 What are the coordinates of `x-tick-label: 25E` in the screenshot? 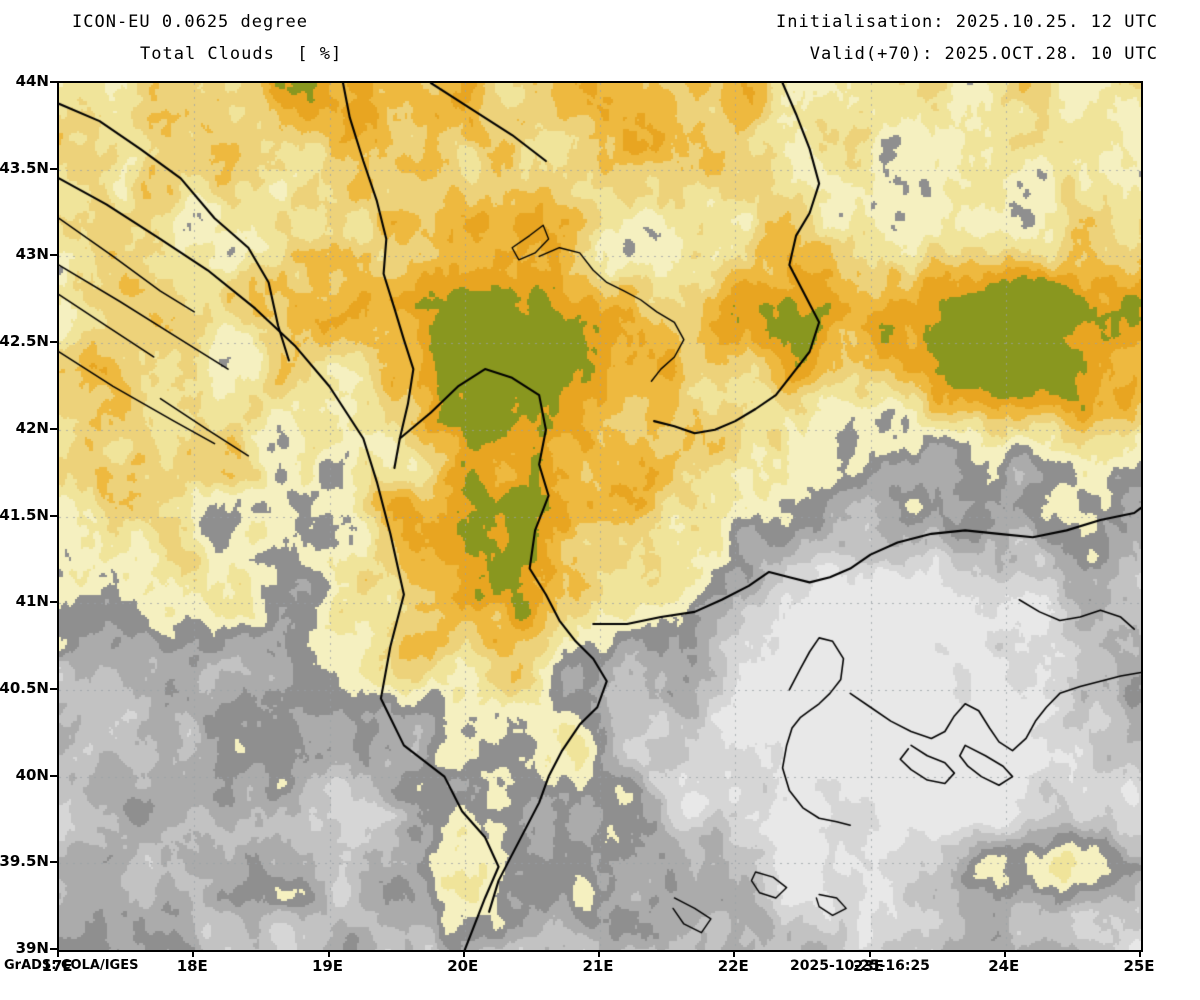 It's located at (1139, 966).